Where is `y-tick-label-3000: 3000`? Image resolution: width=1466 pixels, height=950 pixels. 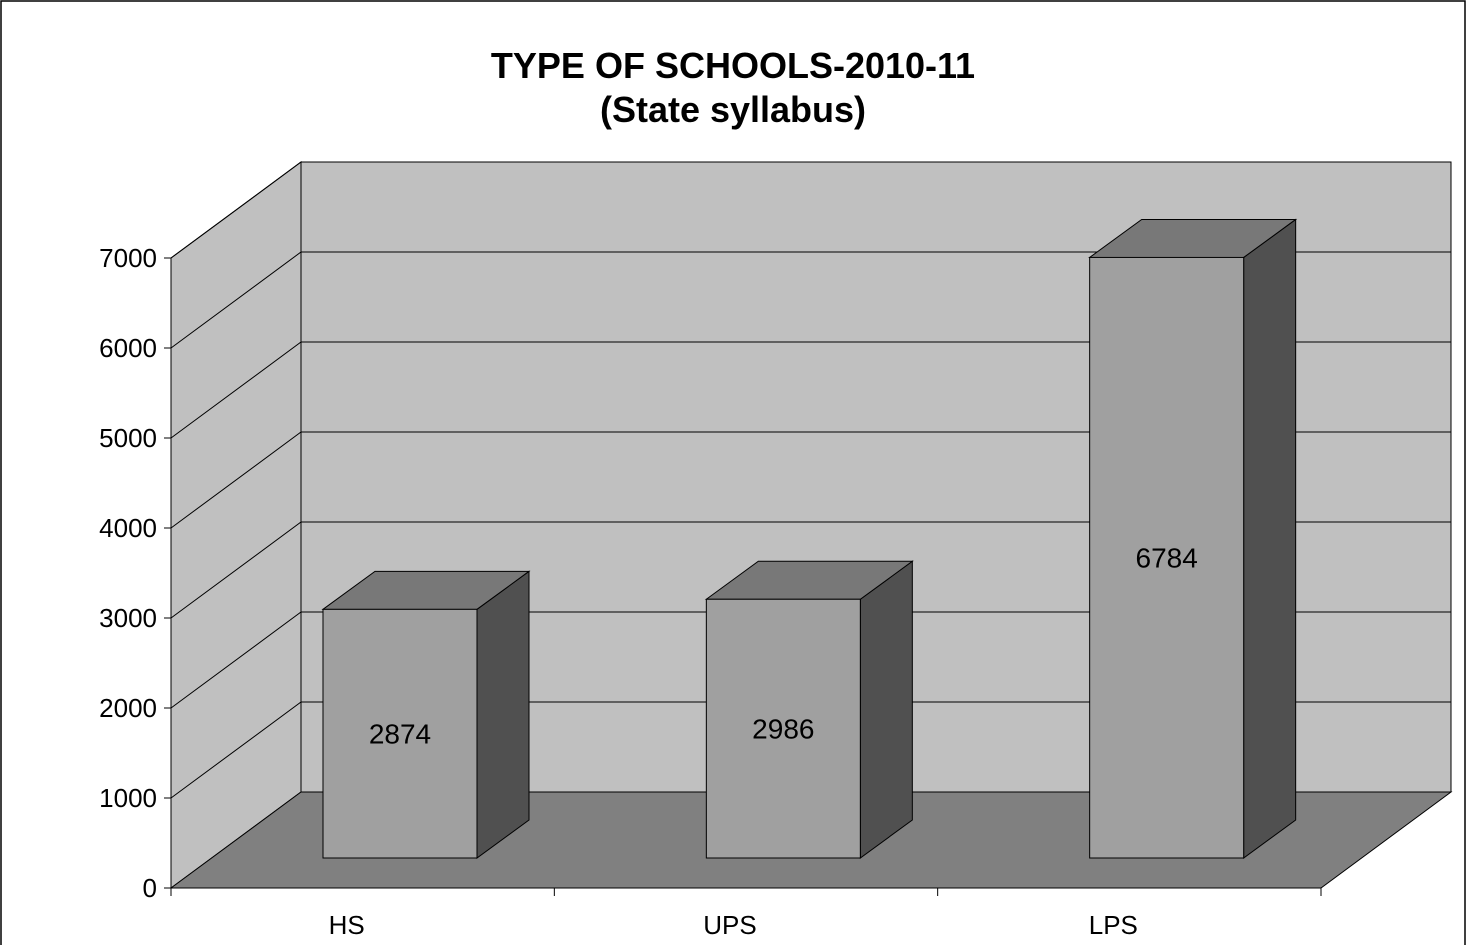 y-tick-label-3000: 3000 is located at coordinates (128, 618).